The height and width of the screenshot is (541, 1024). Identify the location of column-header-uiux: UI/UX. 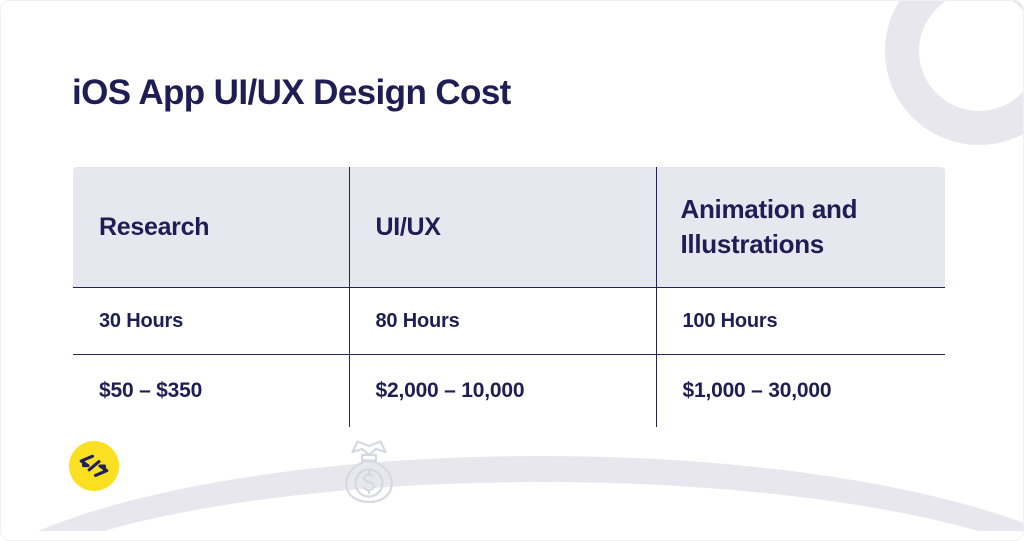
(502, 227).